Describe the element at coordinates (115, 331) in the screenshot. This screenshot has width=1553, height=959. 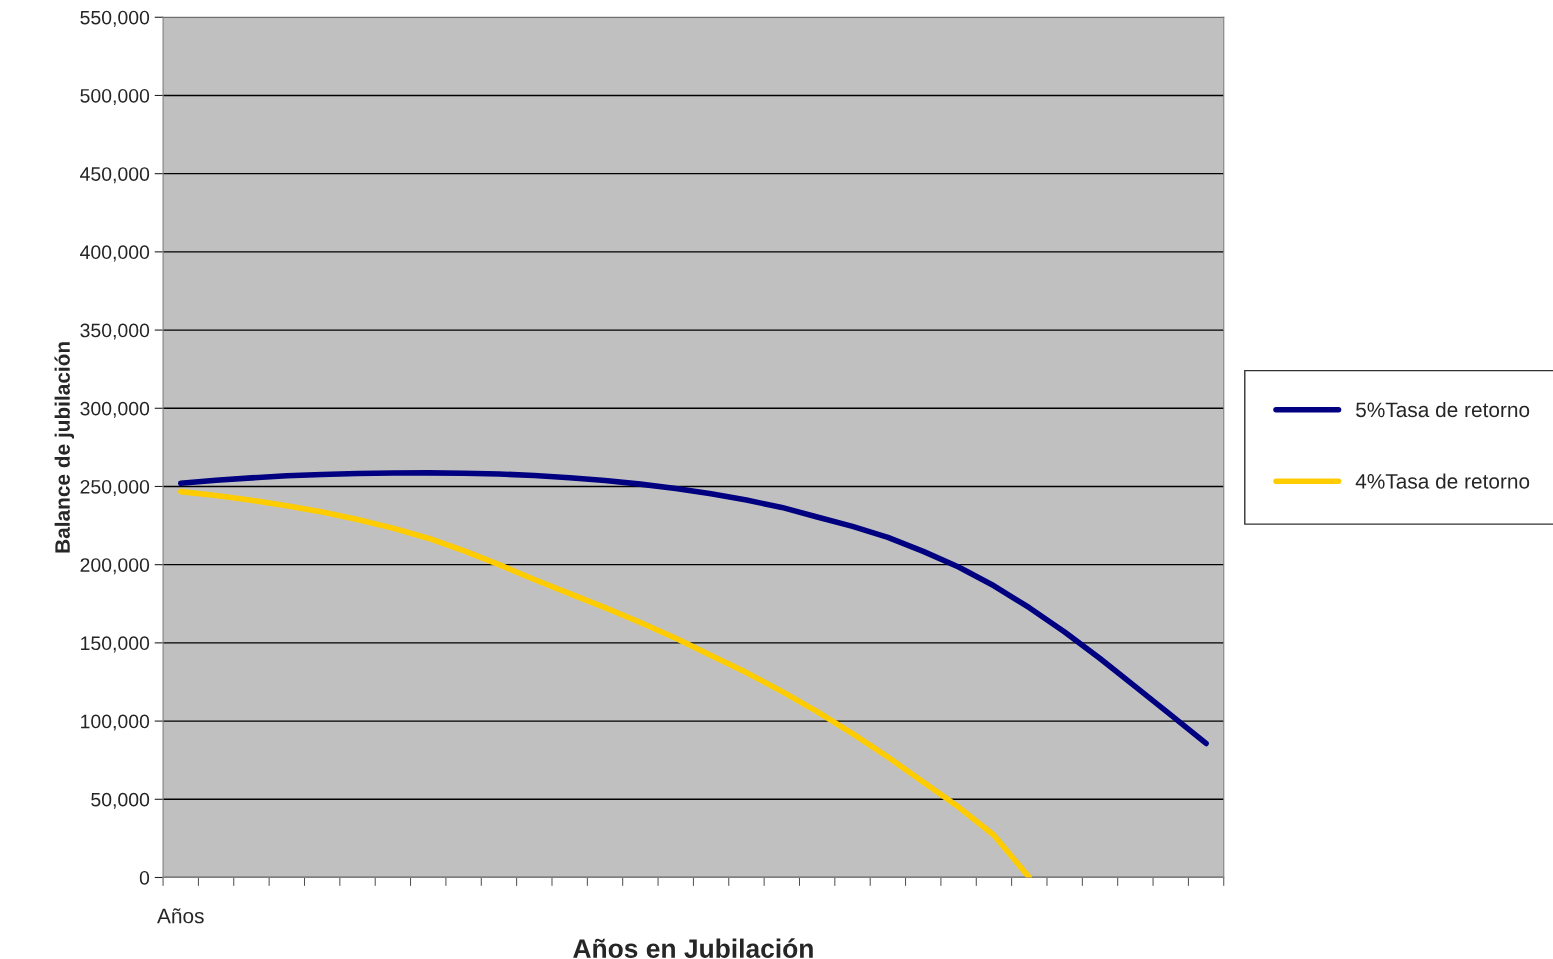
I see `y-tick-label: 350,000` at that location.